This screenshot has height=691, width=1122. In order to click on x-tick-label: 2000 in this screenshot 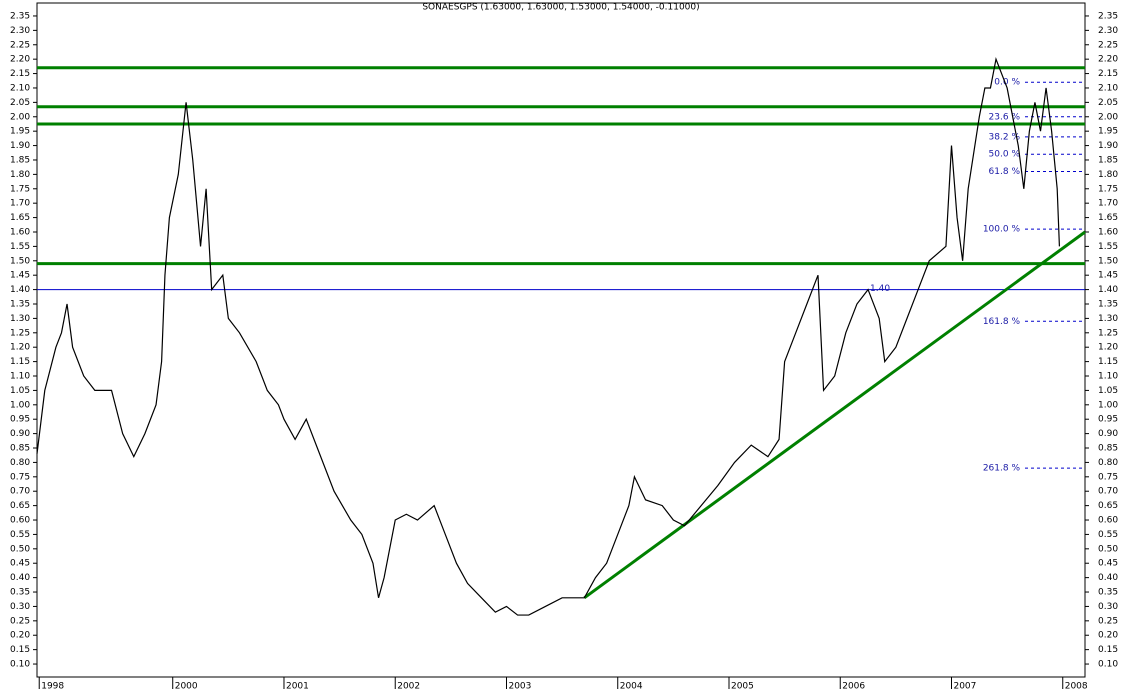, I will do `click(186, 686)`.